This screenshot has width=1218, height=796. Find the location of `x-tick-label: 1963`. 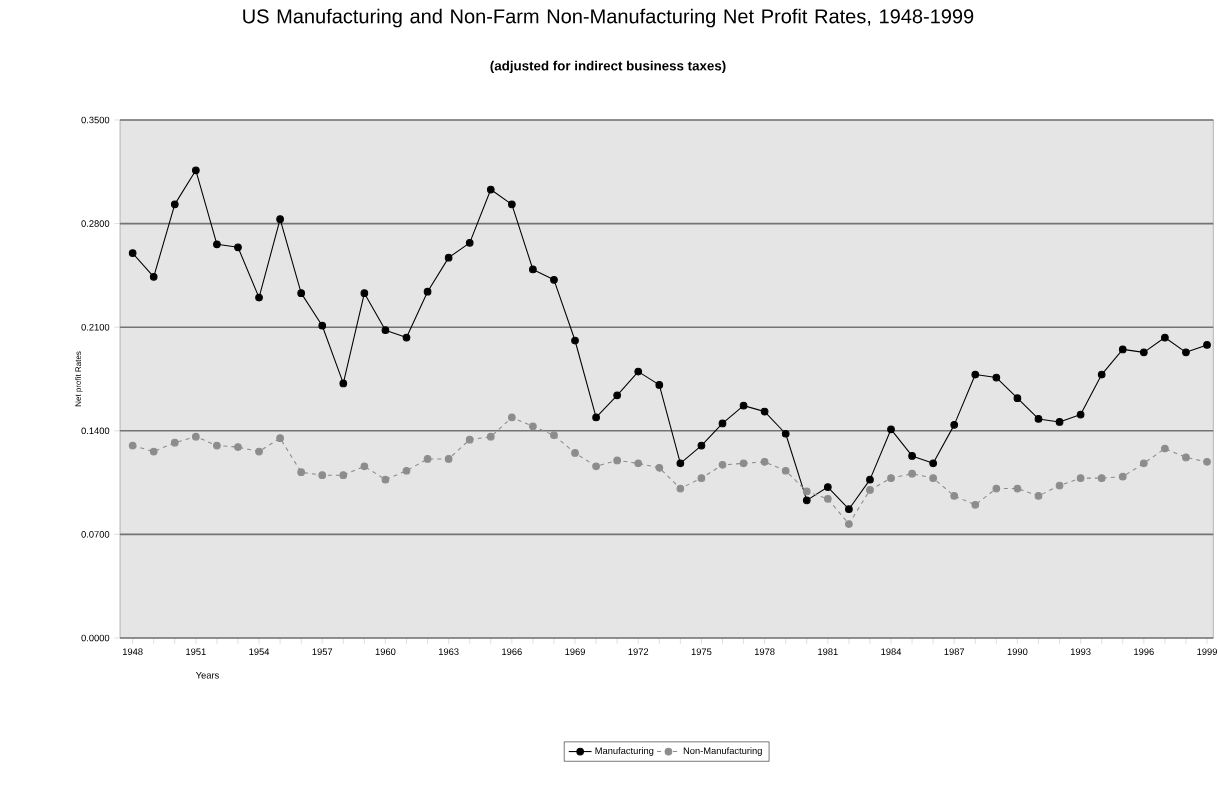

x-tick-label: 1963 is located at coordinates (448, 651).